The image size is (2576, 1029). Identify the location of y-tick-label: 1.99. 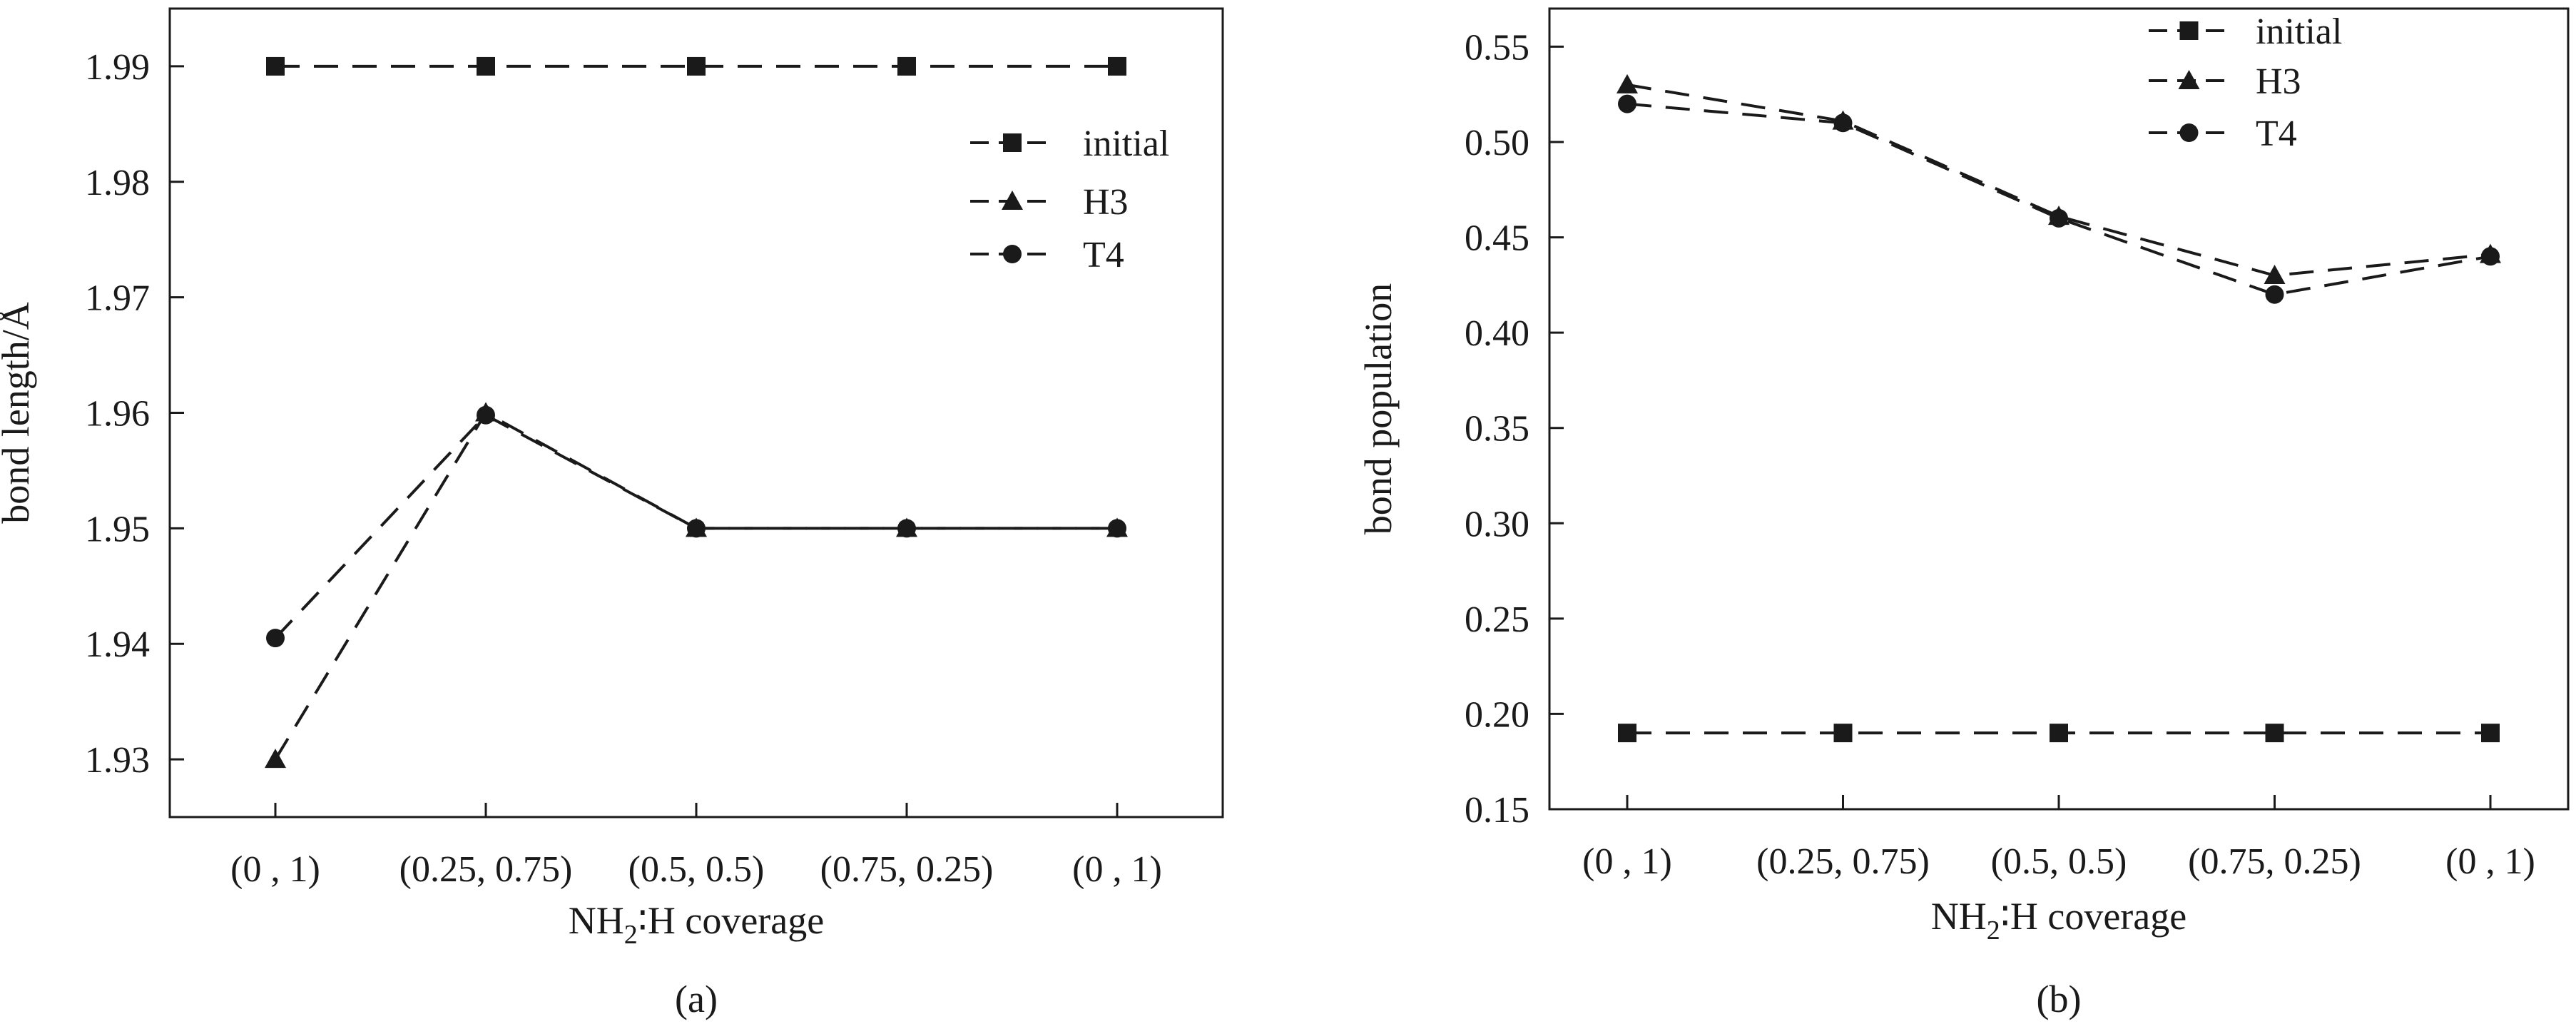
(117, 67).